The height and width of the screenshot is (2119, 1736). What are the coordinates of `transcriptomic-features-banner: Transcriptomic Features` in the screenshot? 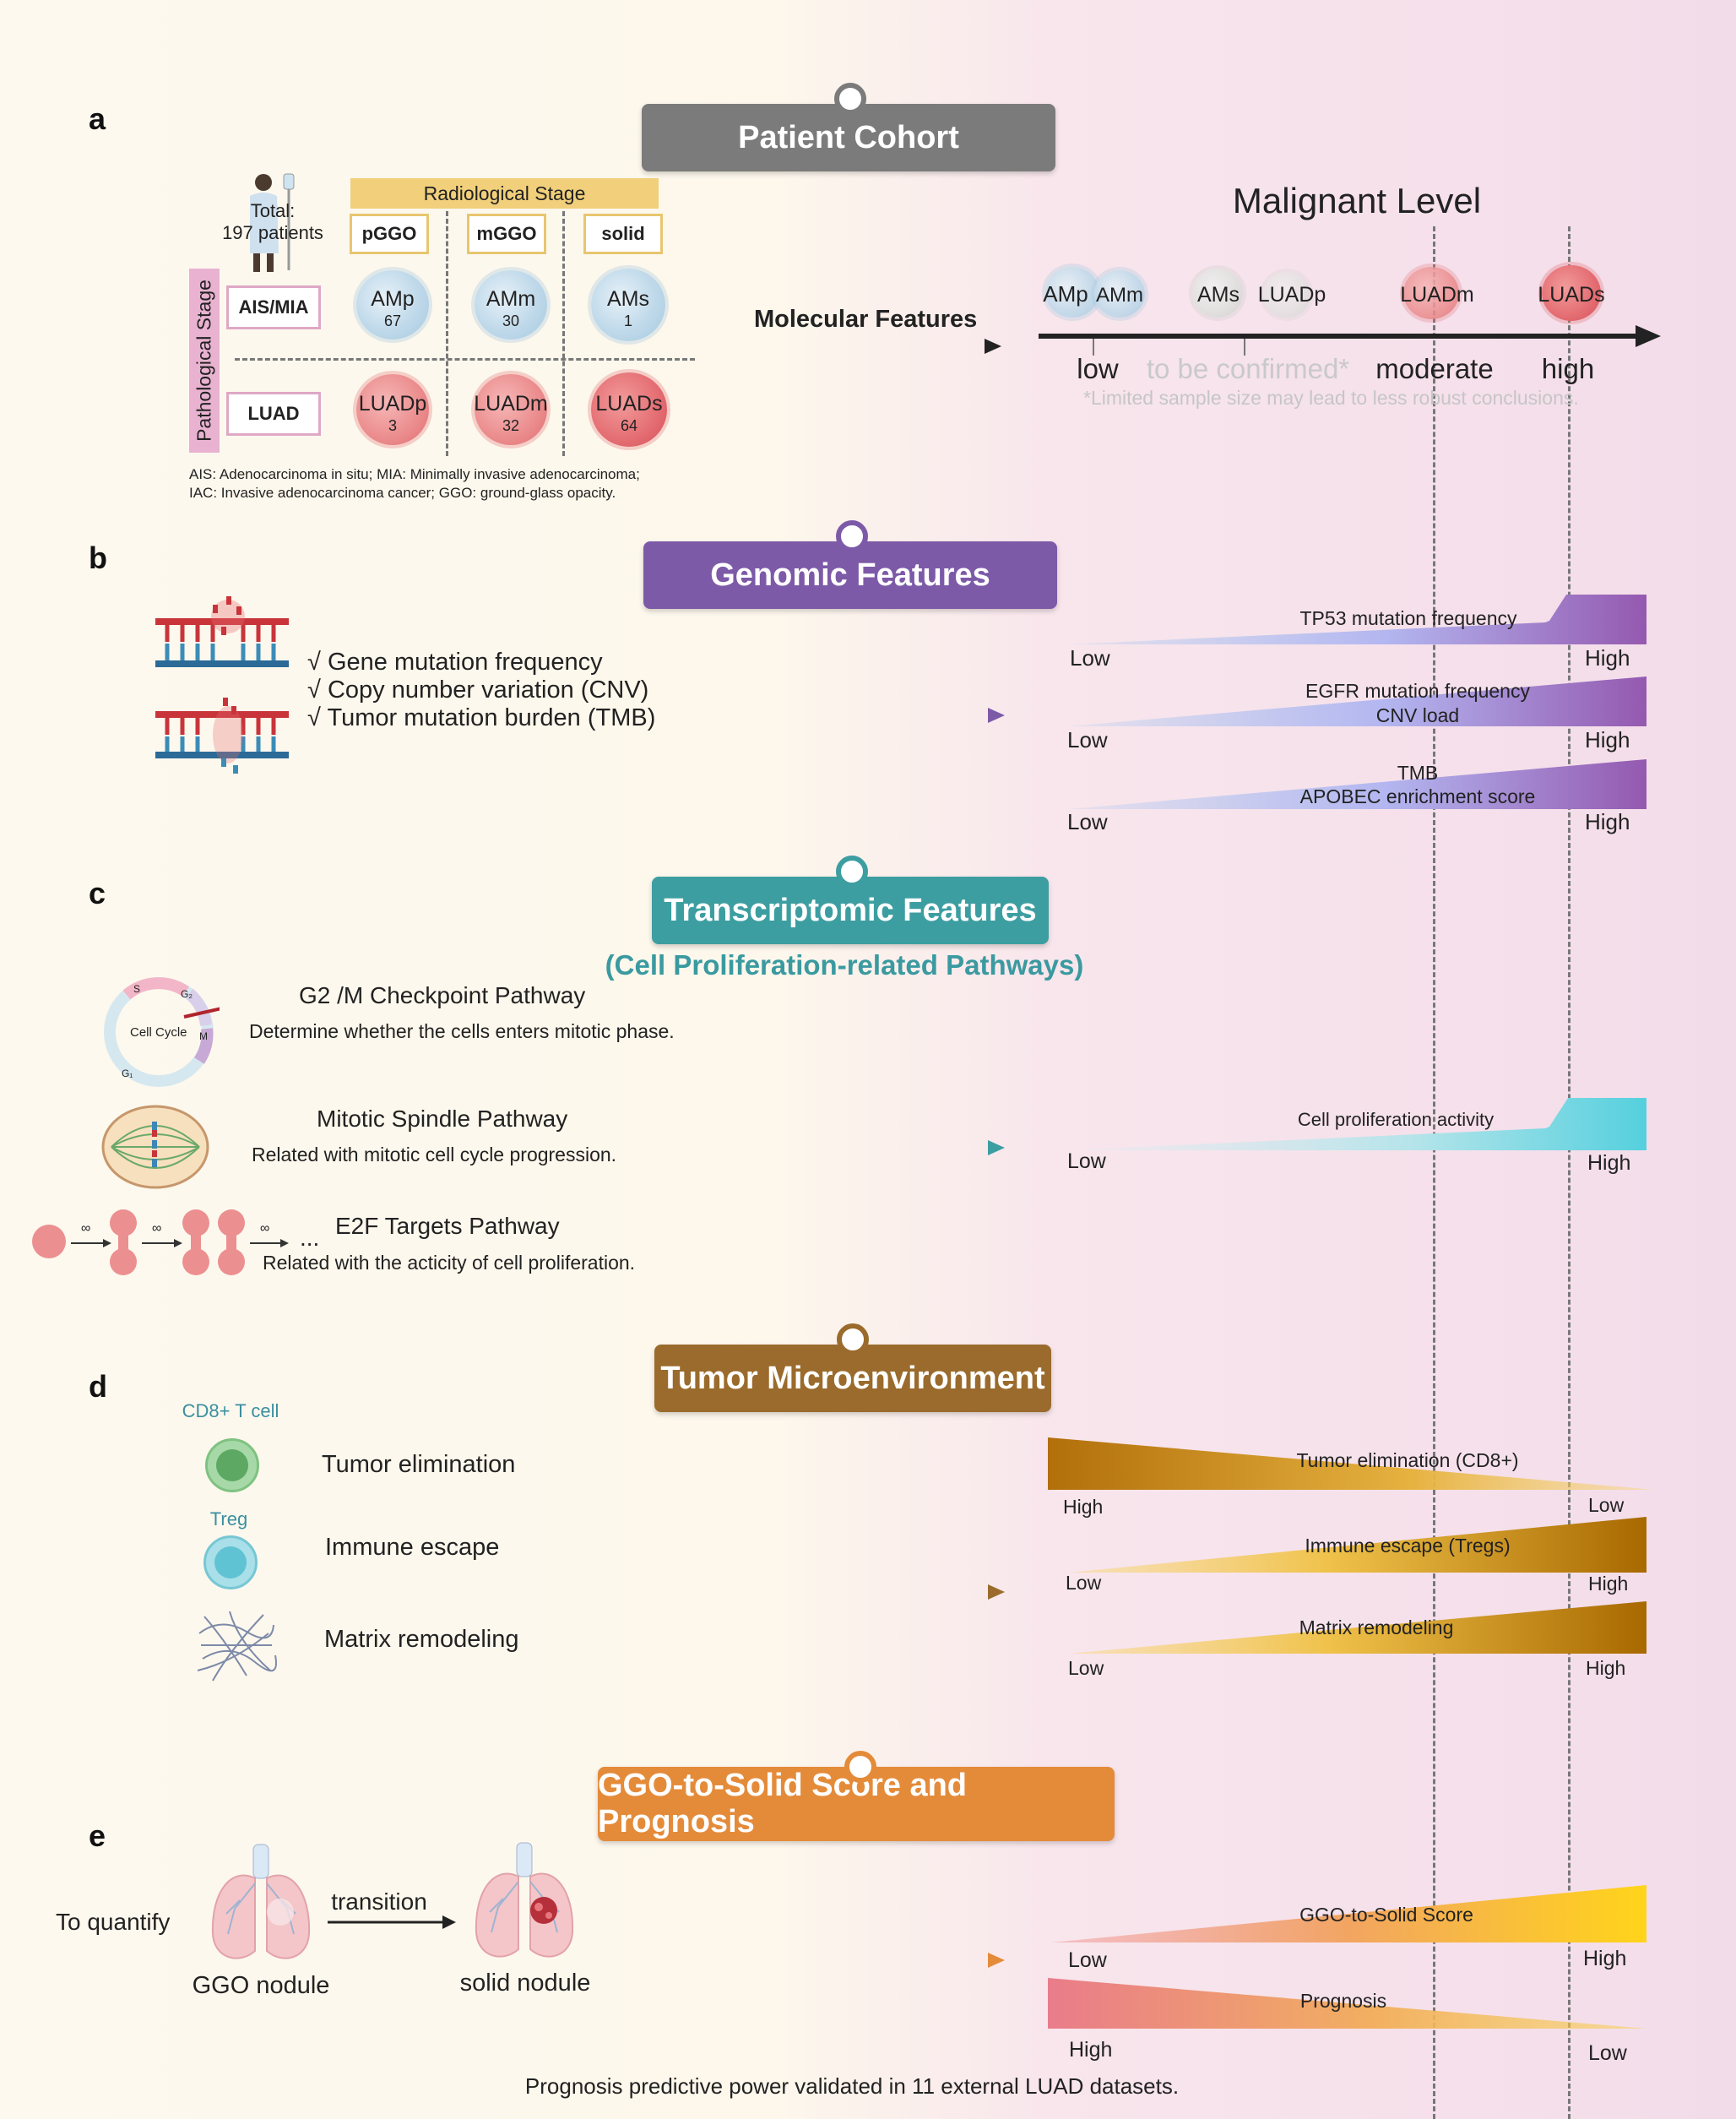 It's located at (851, 910).